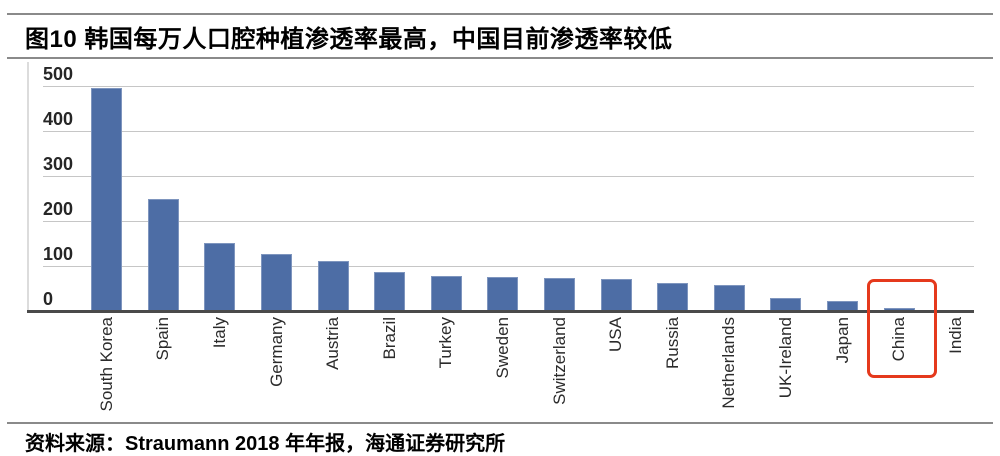 Image resolution: width=1000 pixels, height=456 pixels. I want to click on y-tick-label-400: 400, so click(58, 118).